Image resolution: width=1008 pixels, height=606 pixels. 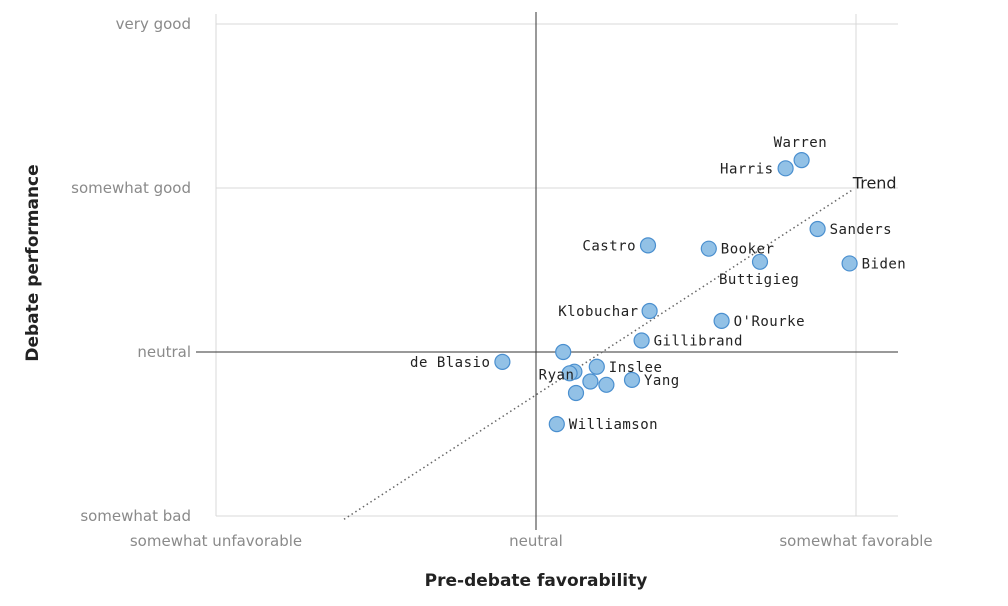 What do you see at coordinates (801, 160) in the screenshot?
I see `data-point-warren` at bounding box center [801, 160].